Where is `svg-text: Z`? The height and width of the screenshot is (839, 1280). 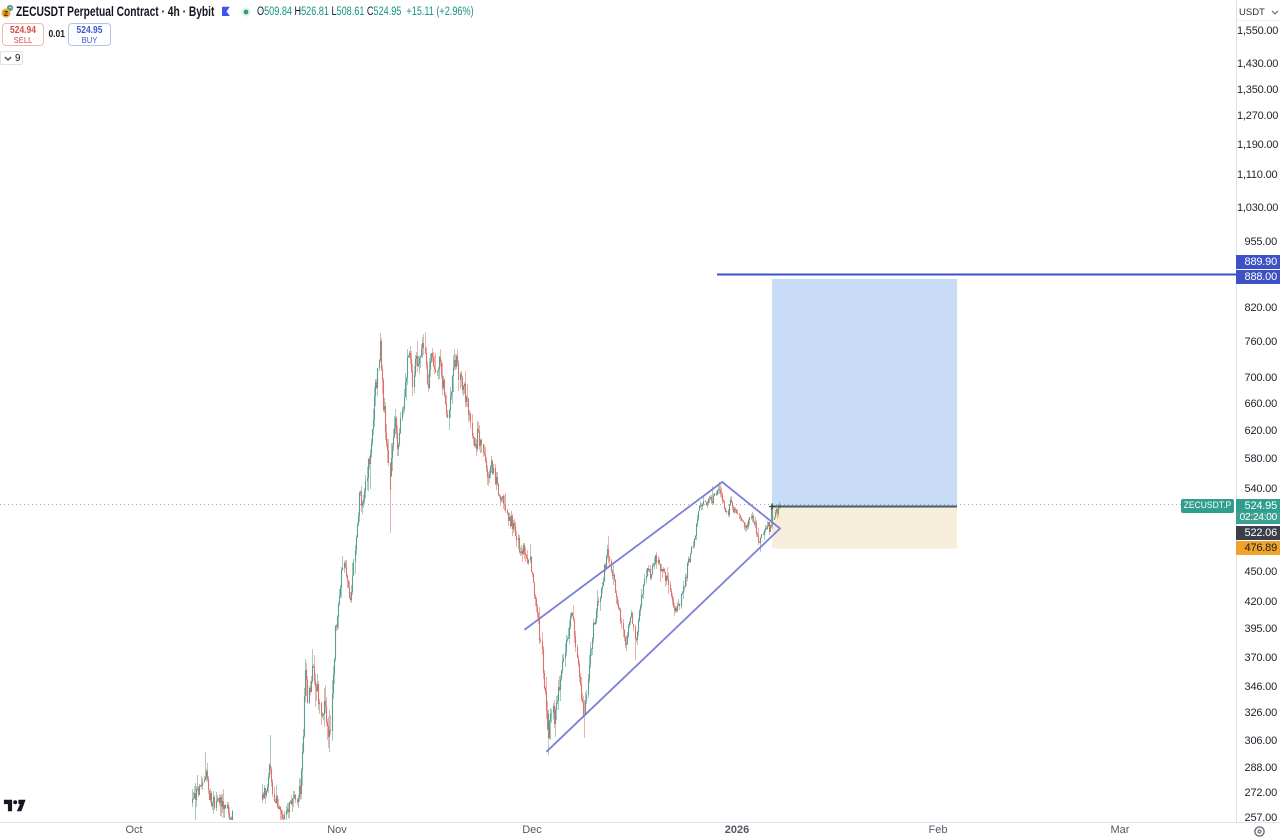 svg-text: Z is located at coordinates (6, 13).